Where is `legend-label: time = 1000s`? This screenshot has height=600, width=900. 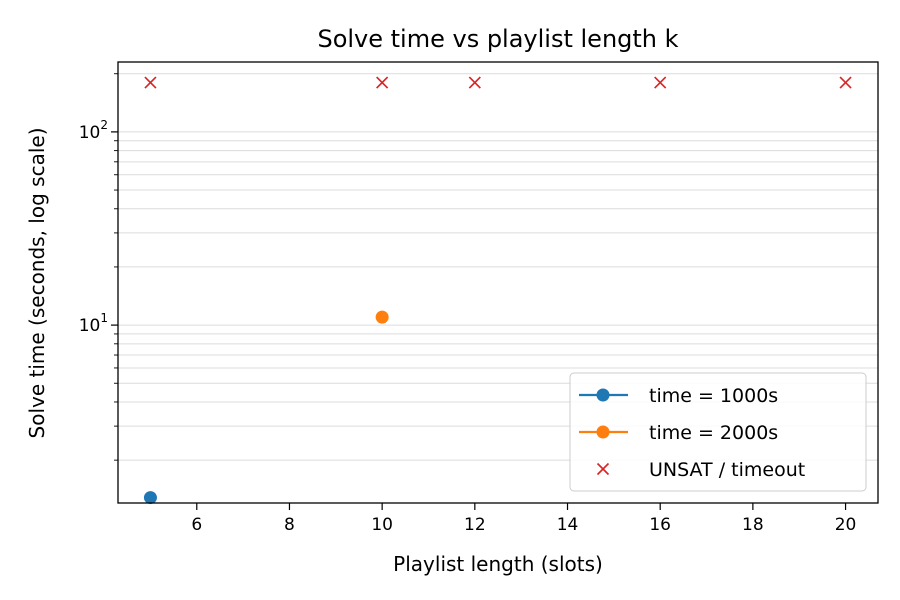
legend-label: time = 1000s is located at coordinates (713, 396).